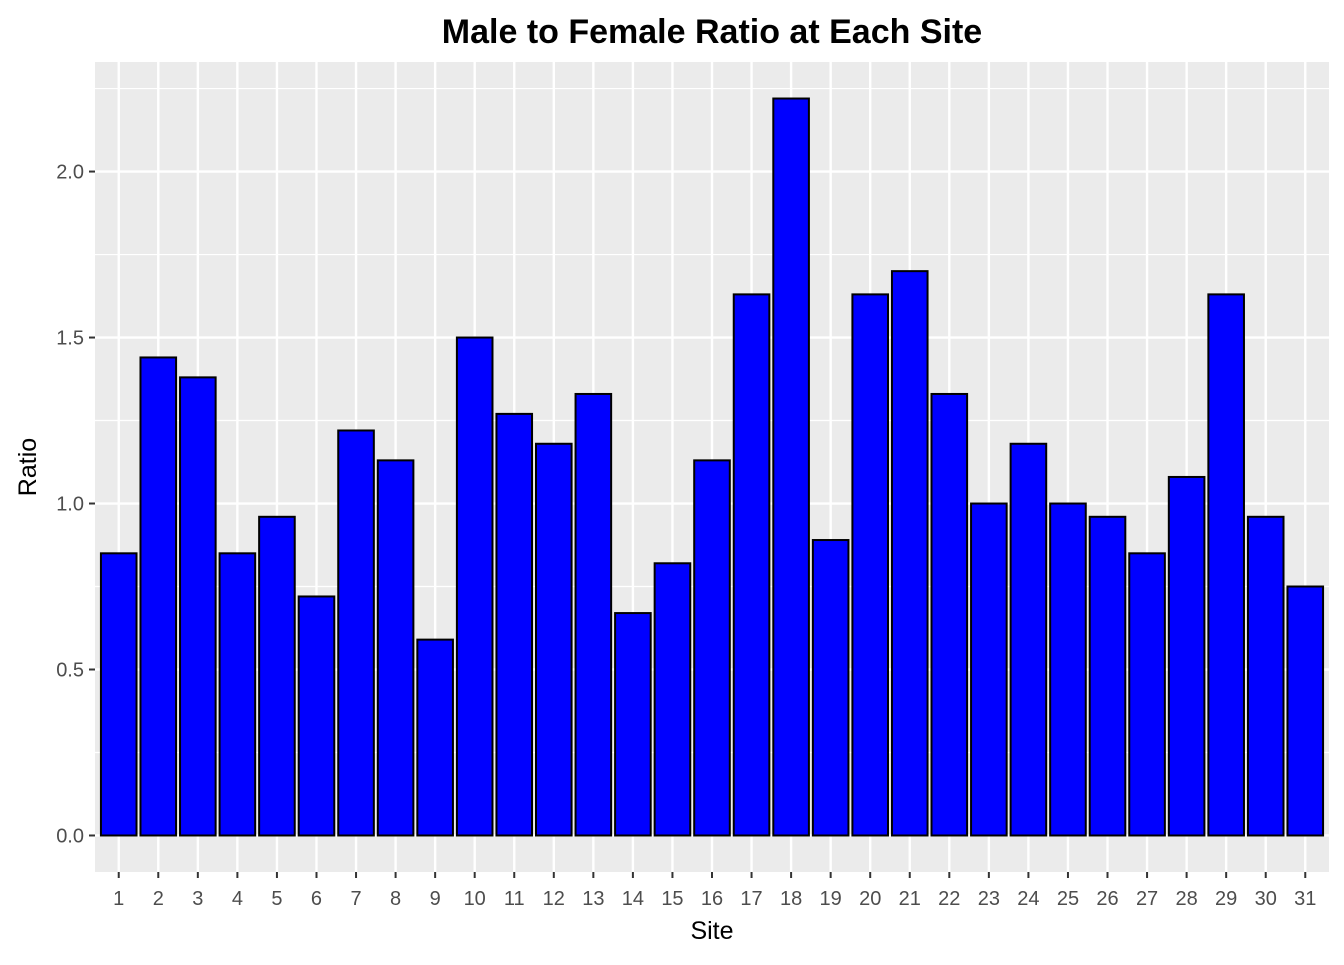 Image resolution: width=1344 pixels, height=965 pixels. Describe the element at coordinates (118, 899) in the screenshot. I see `x-tick-label: 1` at that location.